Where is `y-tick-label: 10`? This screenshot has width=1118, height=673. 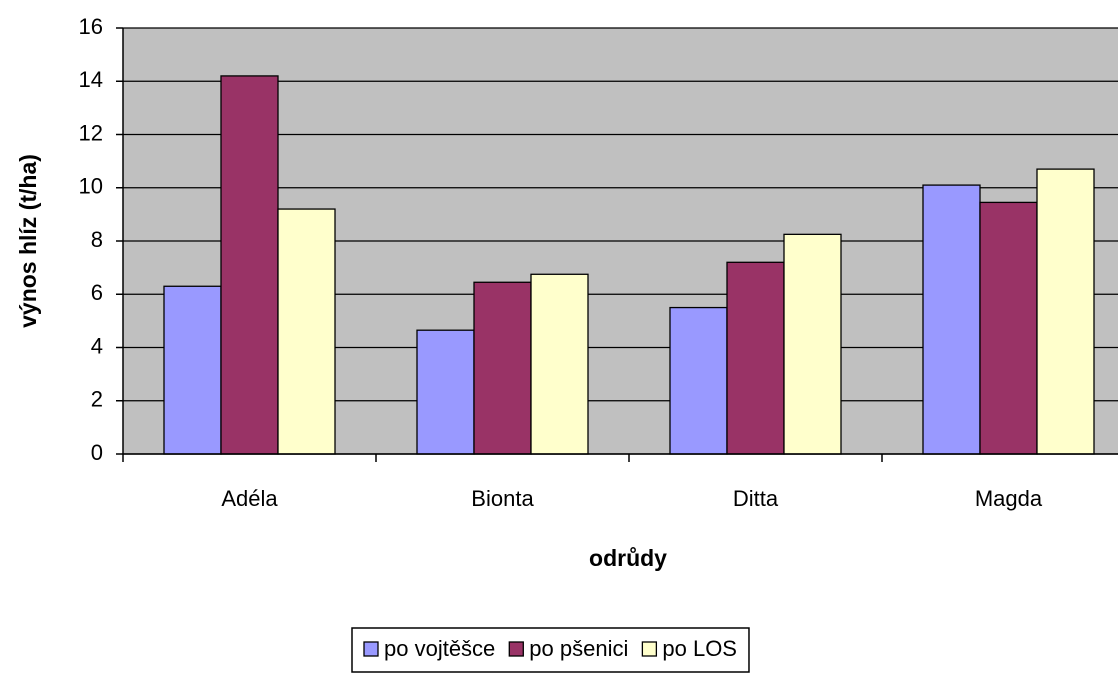
y-tick-label: 10 is located at coordinates (91, 186).